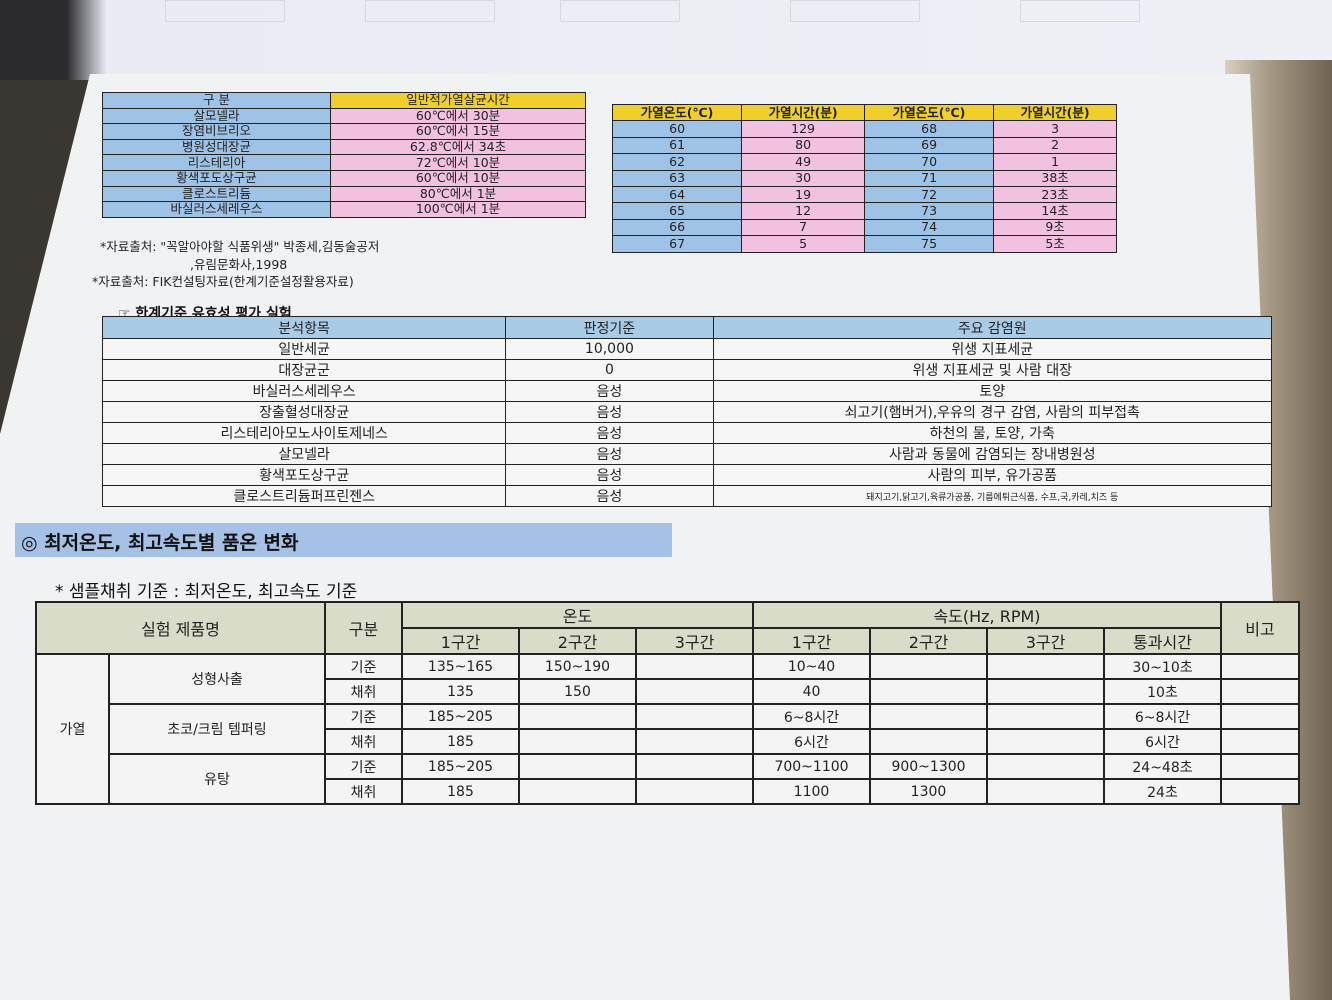 This screenshot has height=1000, width=1332. Describe the element at coordinates (929, 129) in the screenshot. I see `table-cell: 68` at that location.